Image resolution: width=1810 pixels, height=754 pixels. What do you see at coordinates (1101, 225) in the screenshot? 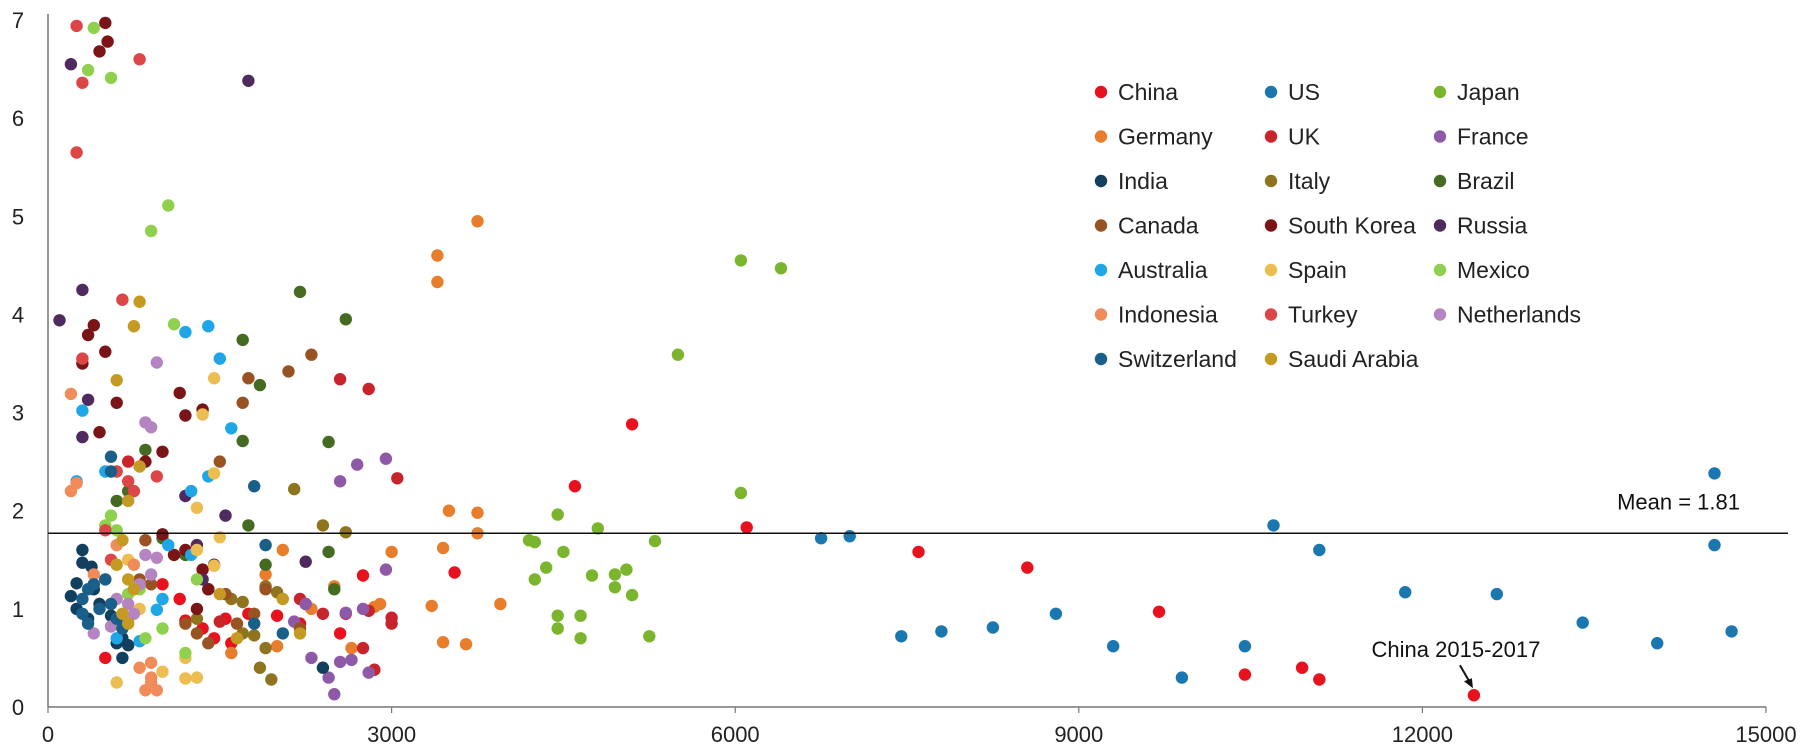
I see `legend-marker-canada` at bounding box center [1101, 225].